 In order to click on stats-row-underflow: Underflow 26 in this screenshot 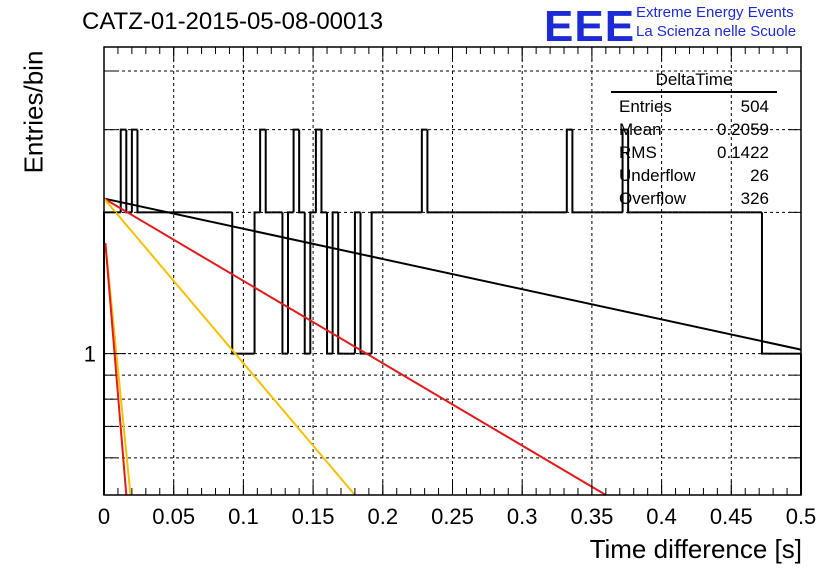, I will do `click(694, 175)`.